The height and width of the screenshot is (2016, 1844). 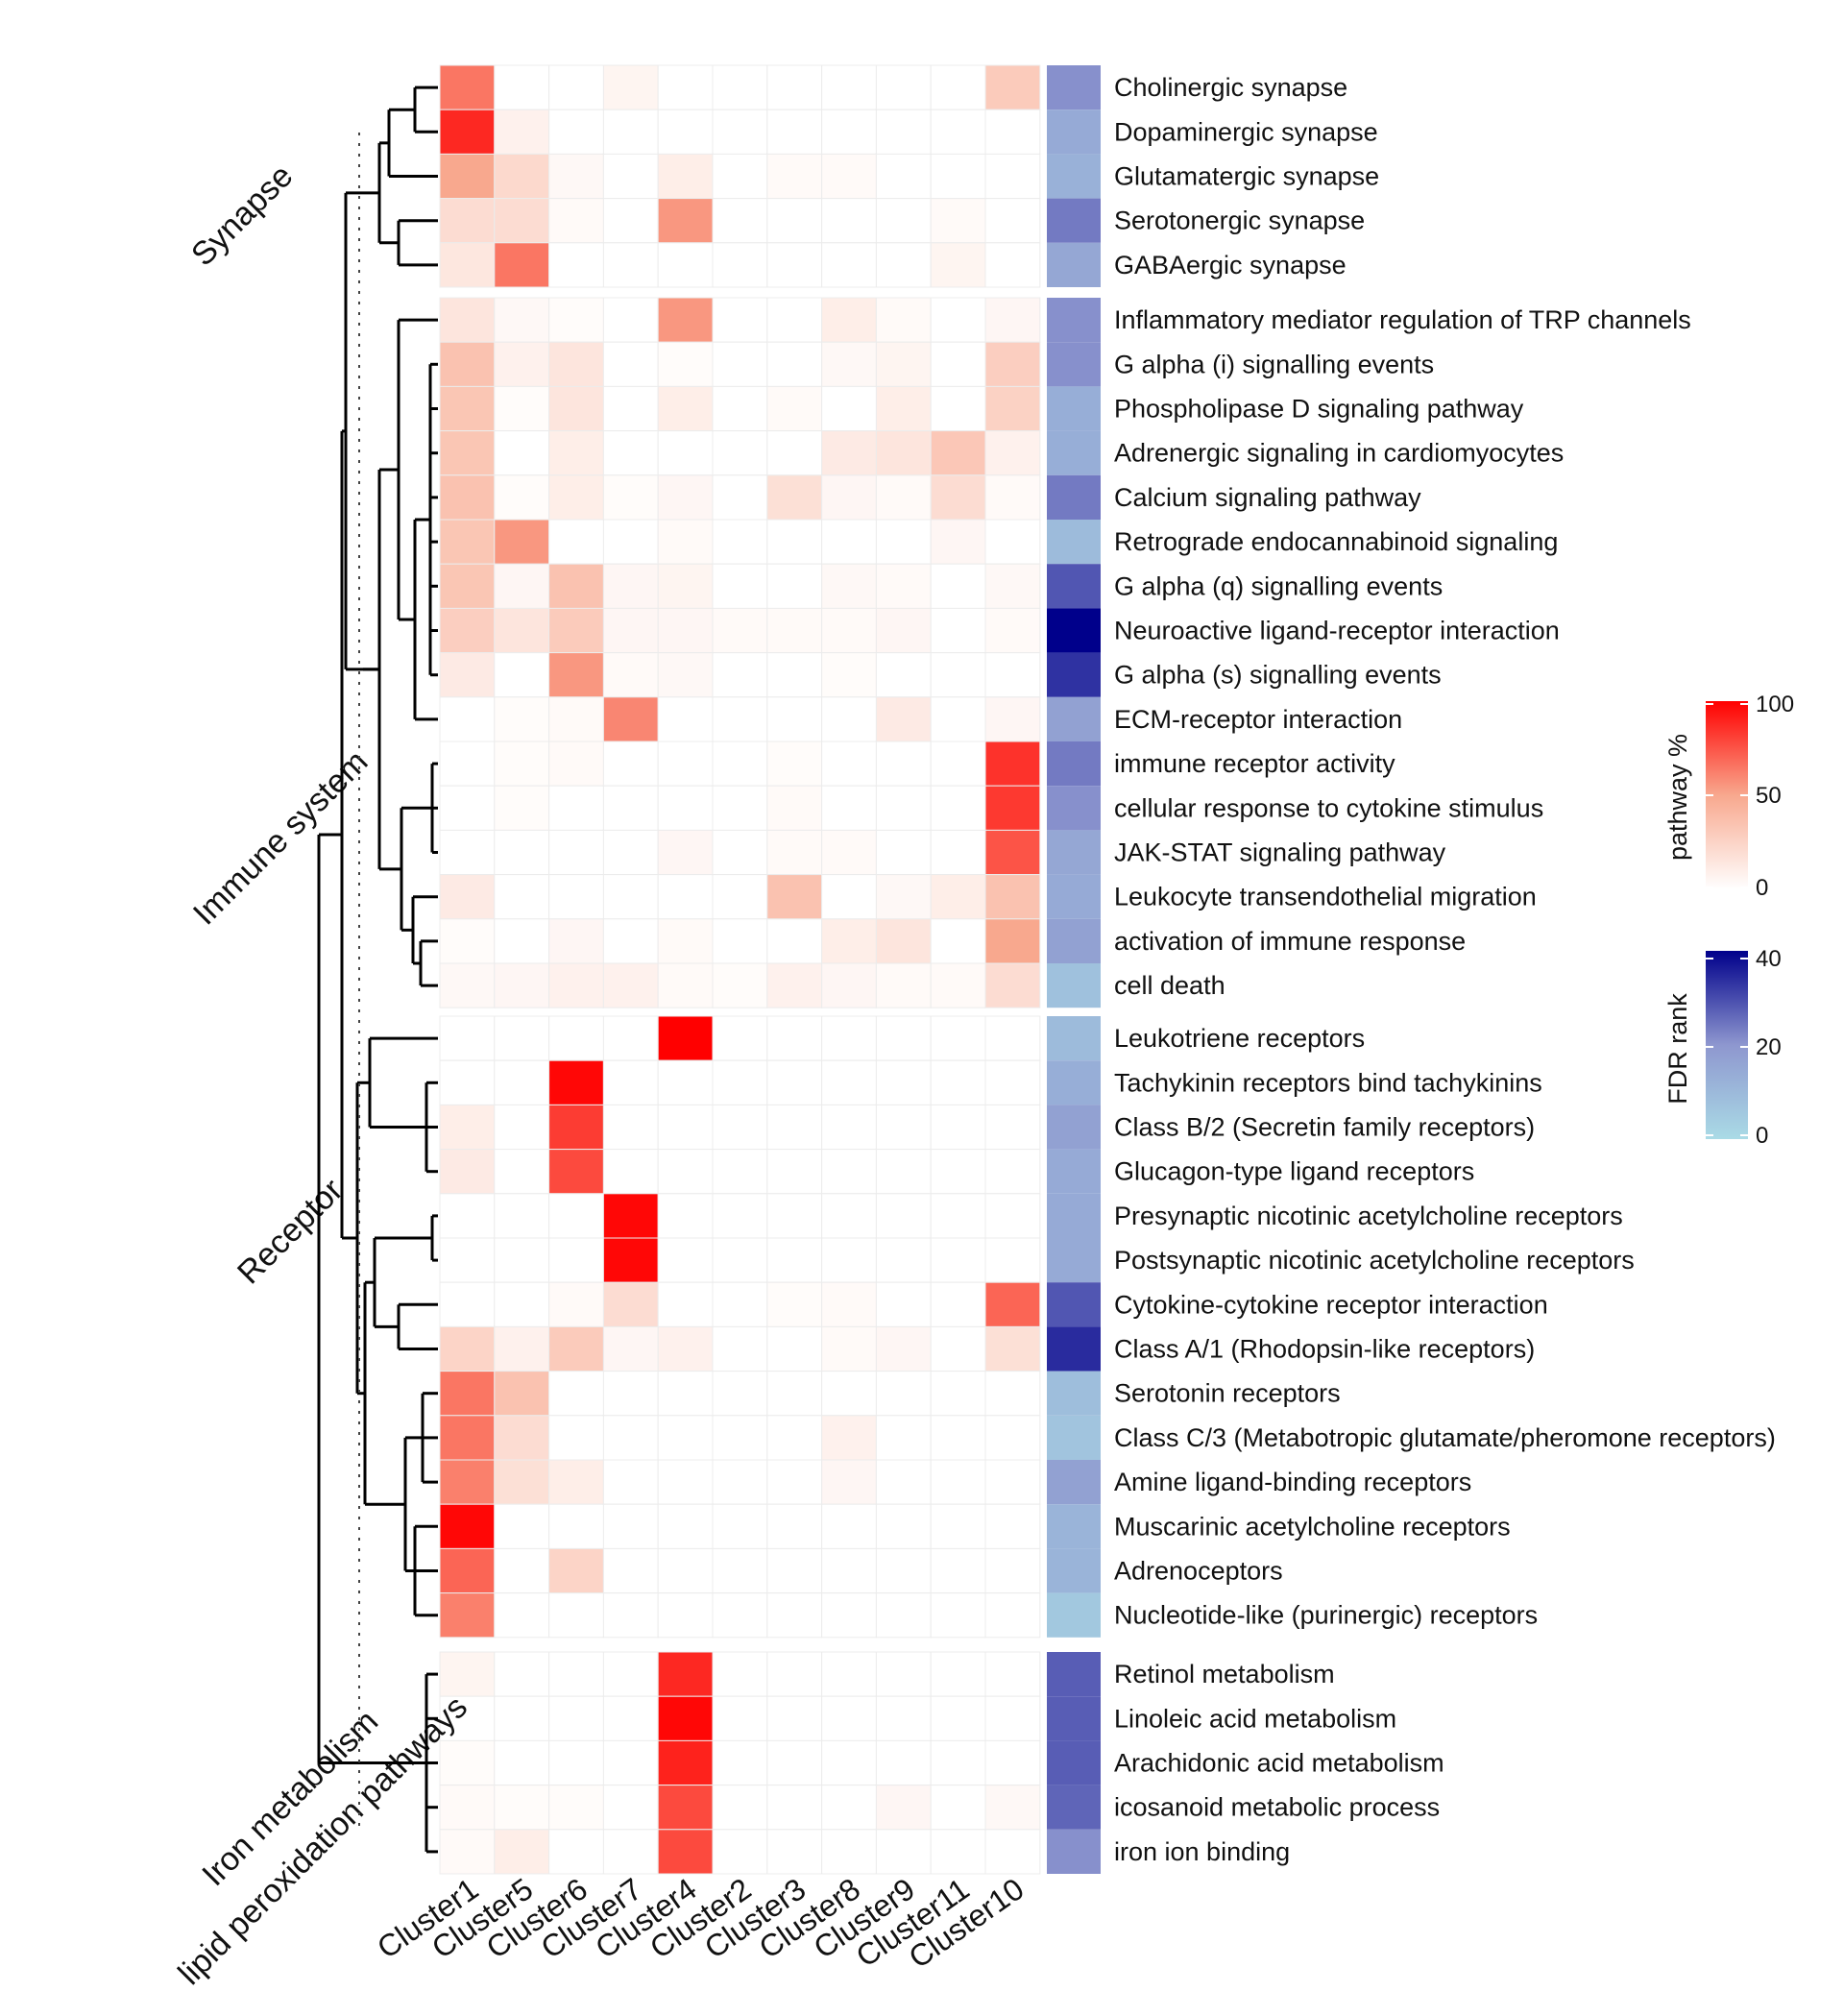 What do you see at coordinates (1775, 704) in the screenshot?
I see `pathway-tick-label: 100` at bounding box center [1775, 704].